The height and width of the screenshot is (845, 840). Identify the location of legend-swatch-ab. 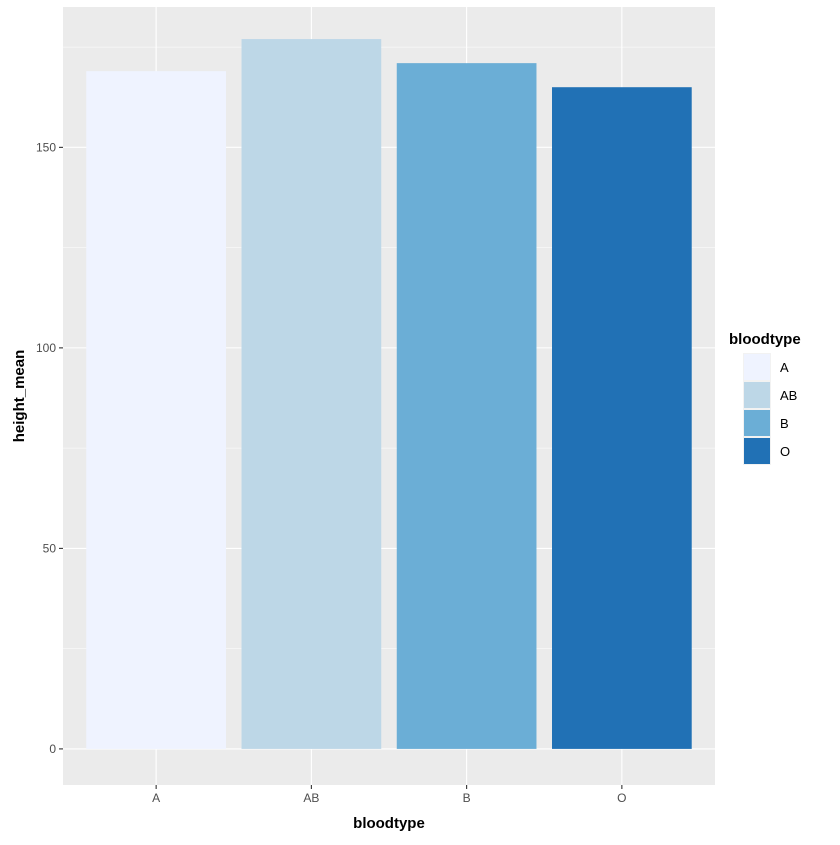
(757, 395).